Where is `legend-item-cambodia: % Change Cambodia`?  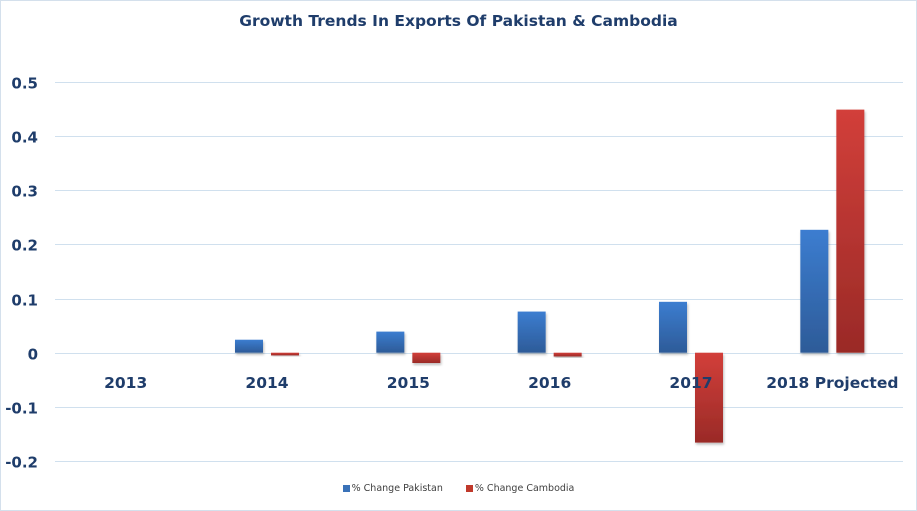 legend-item-cambodia: % Change Cambodia is located at coordinates (520, 488).